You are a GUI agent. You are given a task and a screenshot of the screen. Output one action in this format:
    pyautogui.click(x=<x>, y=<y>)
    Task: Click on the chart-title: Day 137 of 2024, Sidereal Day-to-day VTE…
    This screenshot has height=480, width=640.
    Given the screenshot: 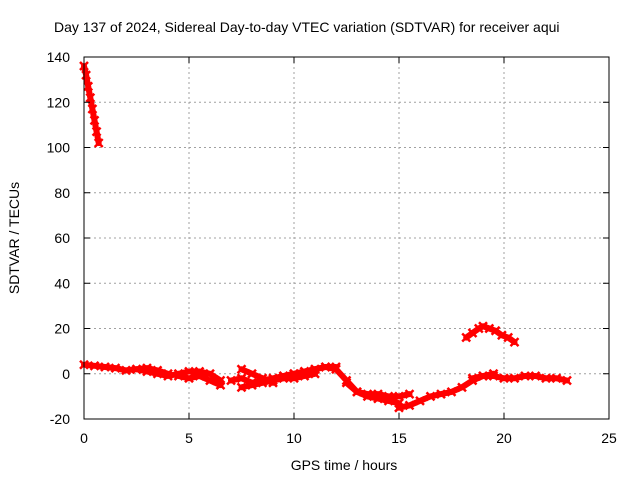 What is the action you would take?
    pyautogui.click(x=307, y=27)
    